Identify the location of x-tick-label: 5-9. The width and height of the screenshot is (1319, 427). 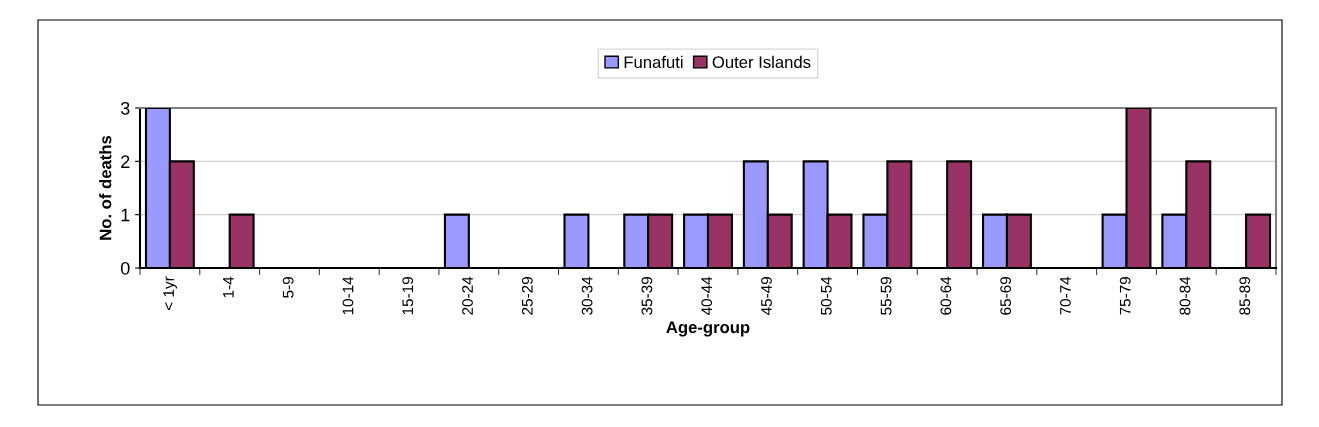
(288, 287).